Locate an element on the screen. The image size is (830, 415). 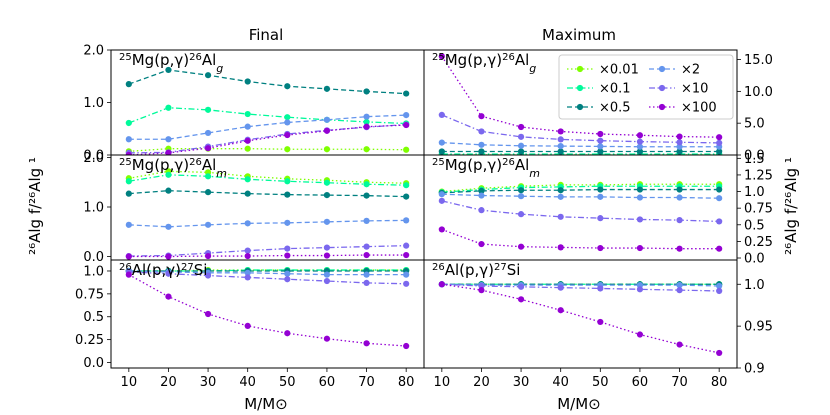
legend-item: ×0.5 is located at coordinates (599, 108).